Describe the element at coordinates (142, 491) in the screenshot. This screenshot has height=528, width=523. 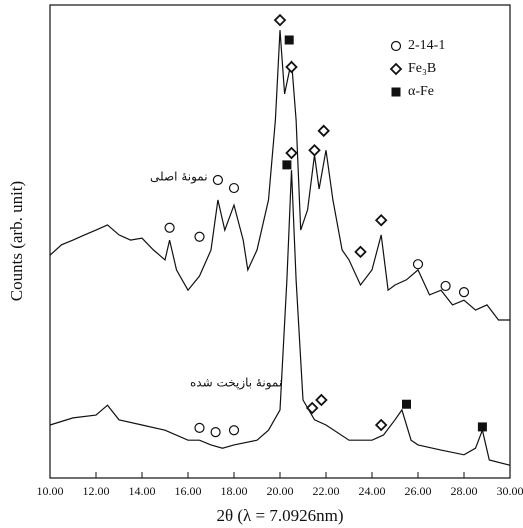
I see `x-tick-label: 14.00` at that location.